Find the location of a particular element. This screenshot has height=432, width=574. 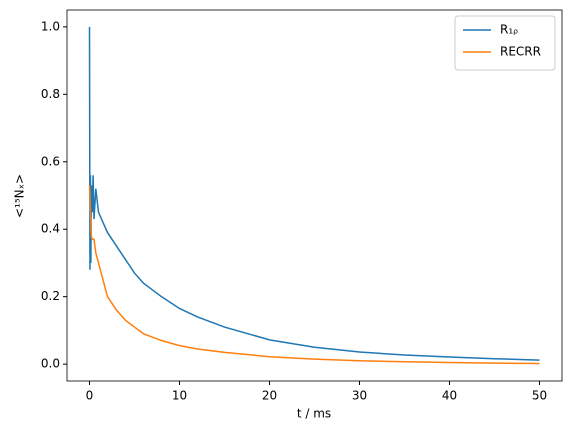

y-tick-label: 0.8 is located at coordinates (50, 94).